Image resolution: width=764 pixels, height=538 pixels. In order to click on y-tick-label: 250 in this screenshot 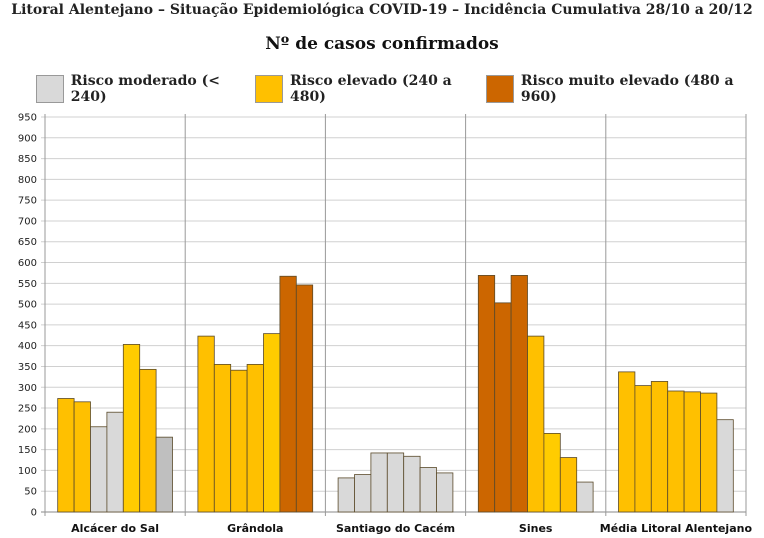, I will do `click(27, 409)`.